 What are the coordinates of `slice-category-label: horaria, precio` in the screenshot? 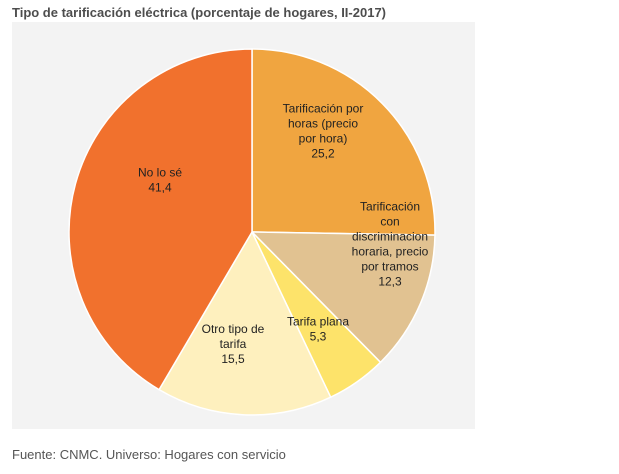 It's located at (390, 252).